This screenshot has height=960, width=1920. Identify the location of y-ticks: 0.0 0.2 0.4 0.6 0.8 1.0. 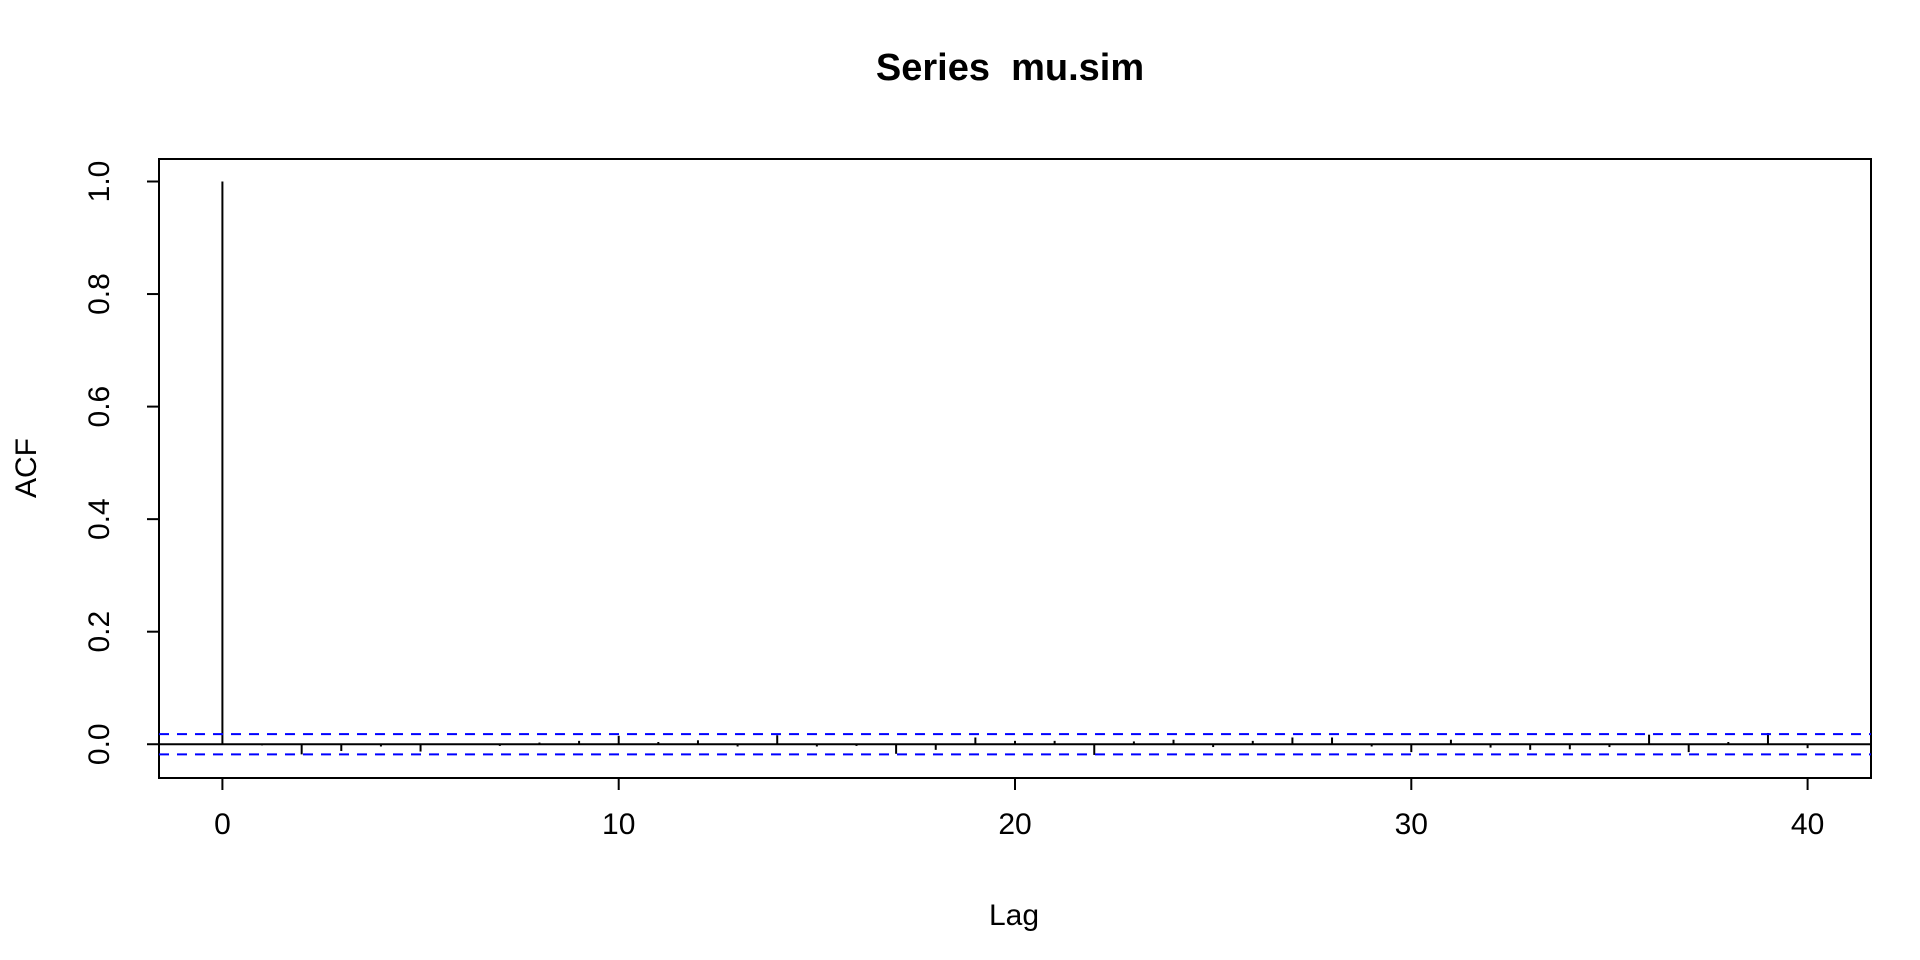
(121, 463).